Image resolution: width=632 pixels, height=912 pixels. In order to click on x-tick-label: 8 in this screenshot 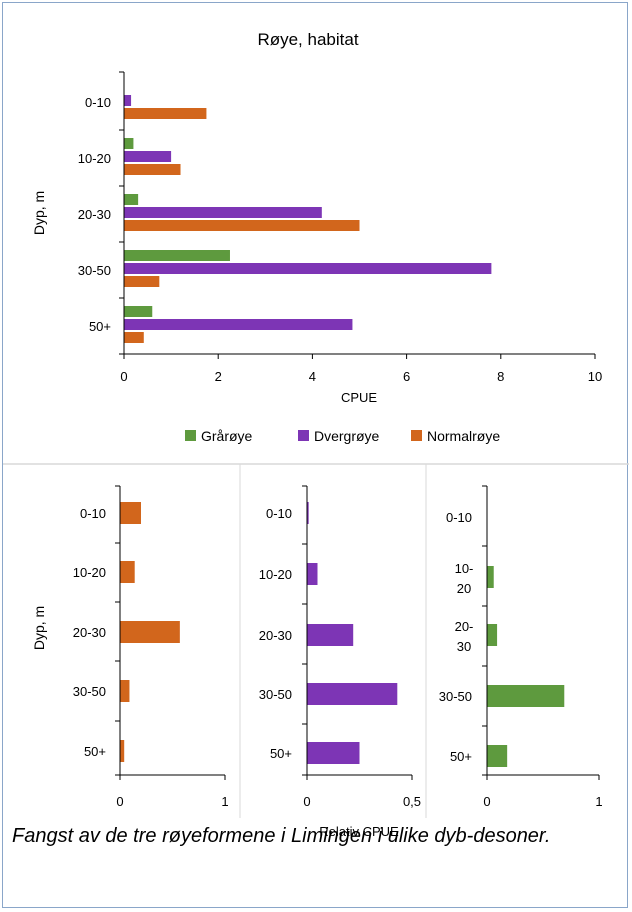, I will do `click(500, 376)`.